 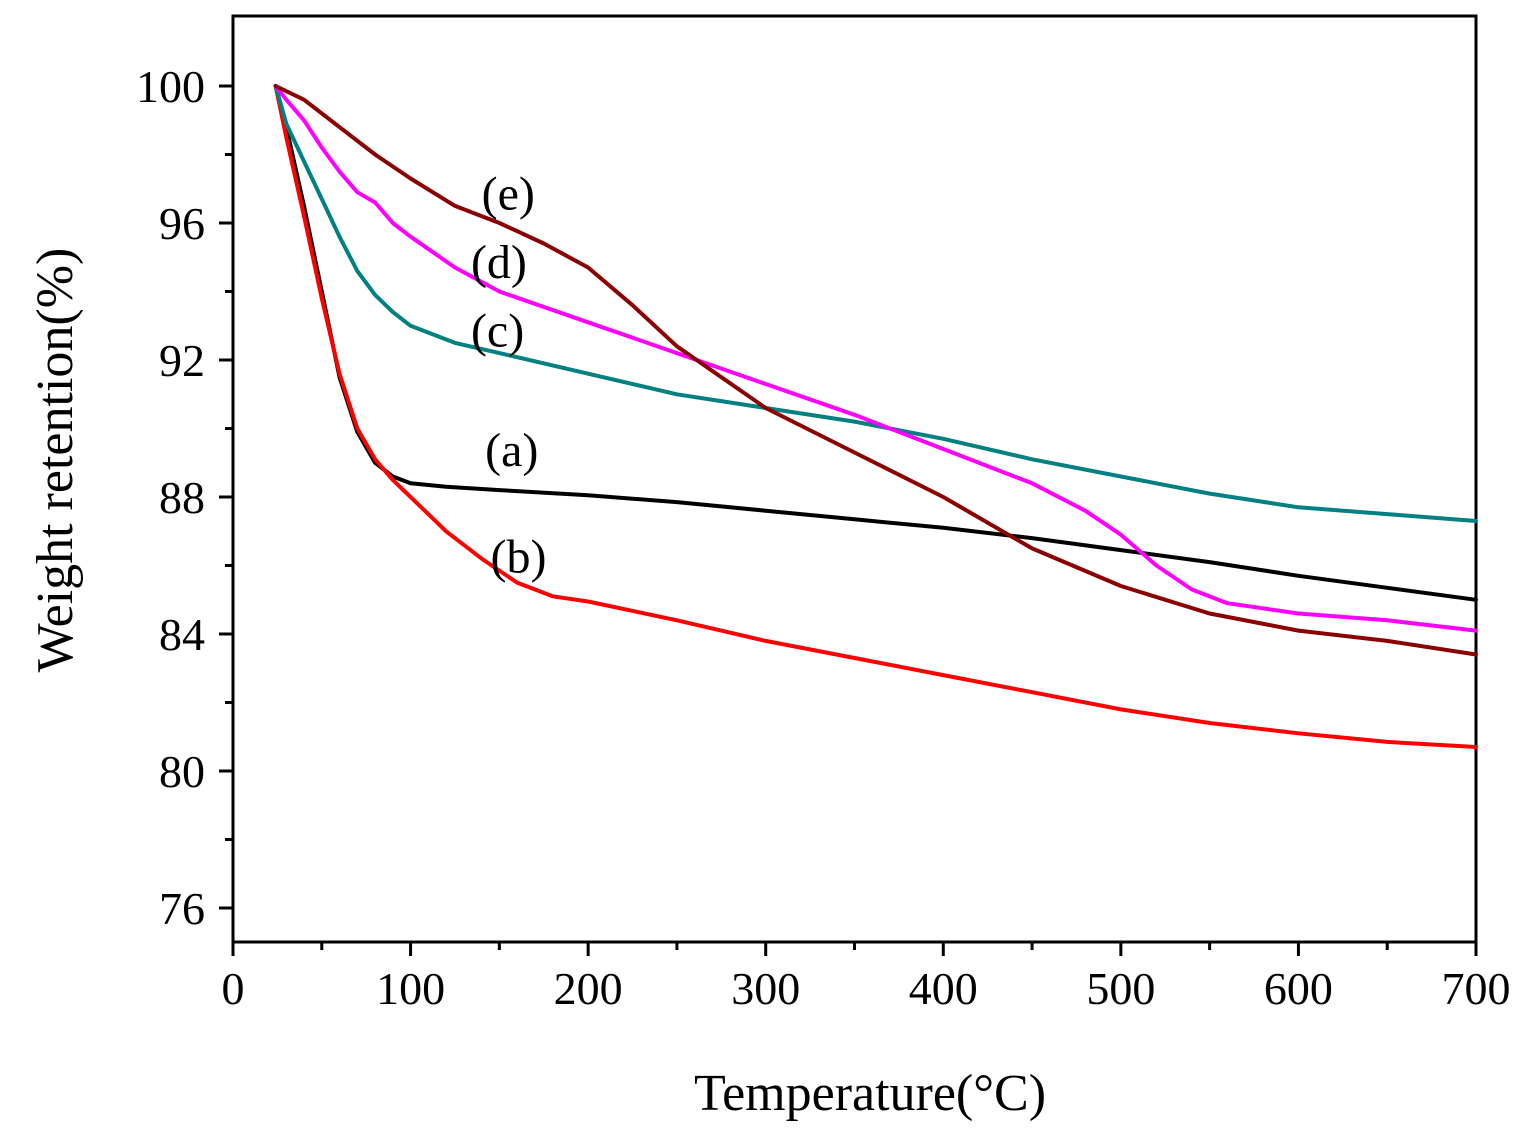 I want to click on y-axis-ticks: 76 80 84 88 92 96 100, so click(x=184, y=497).